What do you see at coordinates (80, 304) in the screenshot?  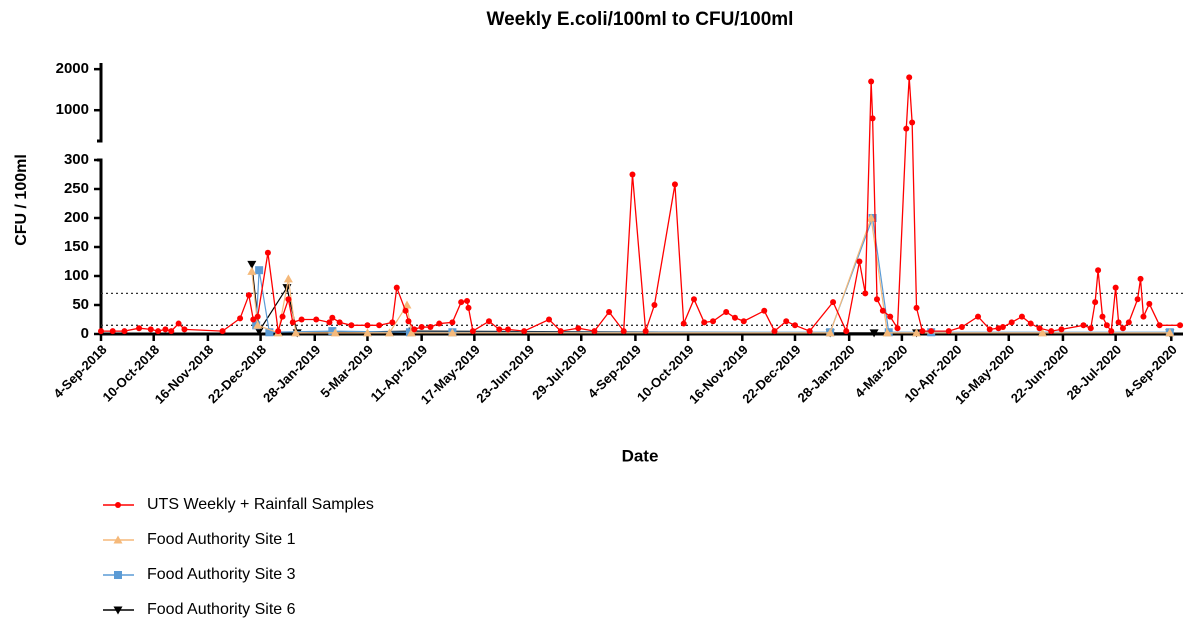 I see `y-tick-label: 50` at bounding box center [80, 304].